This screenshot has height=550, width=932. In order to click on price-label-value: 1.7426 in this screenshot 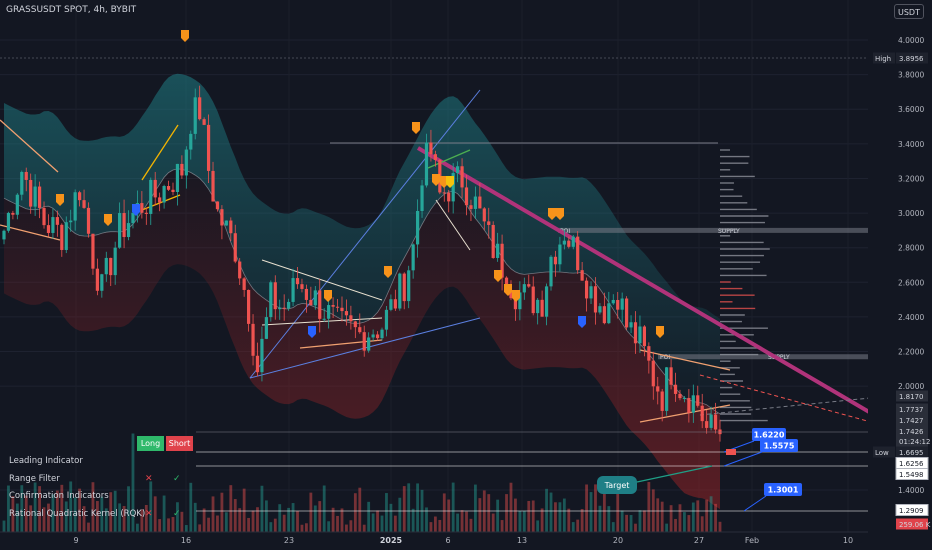, I will do `click(911, 432)`.